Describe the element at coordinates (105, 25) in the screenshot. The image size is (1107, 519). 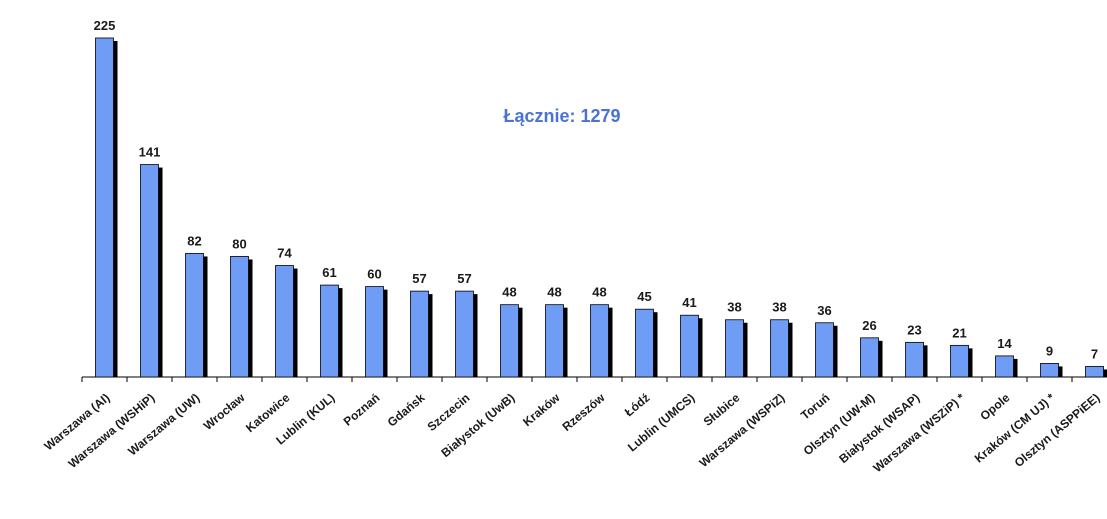
I see `data-label: 225` at that location.